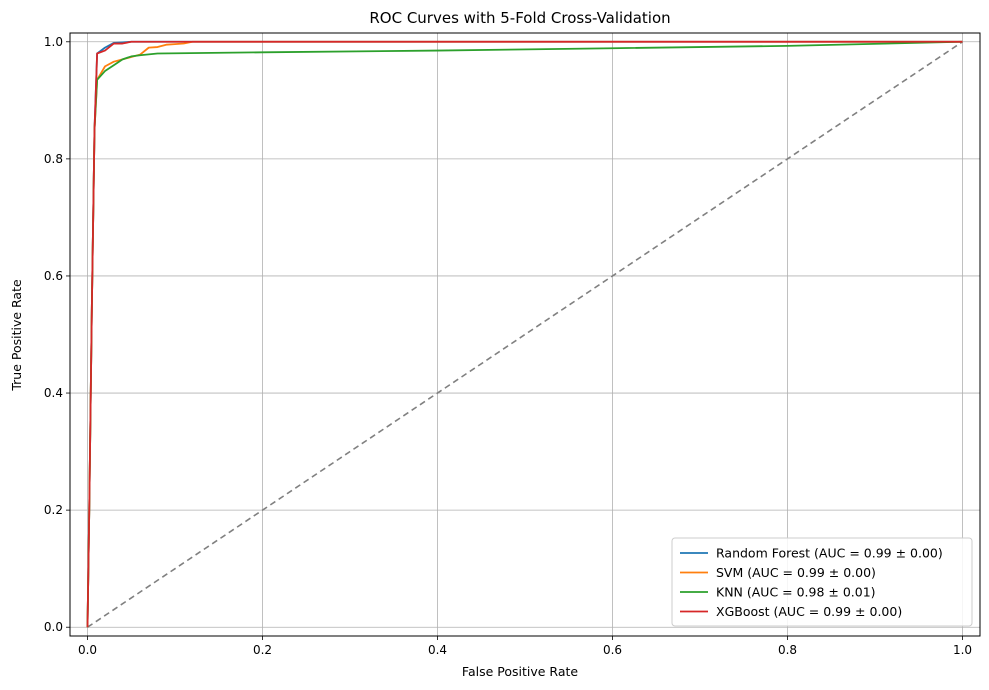 This screenshot has width=989, height=690. I want to click on legend-label: XGBoost (AUC = 0.99 ± 0.00), so click(809, 611).